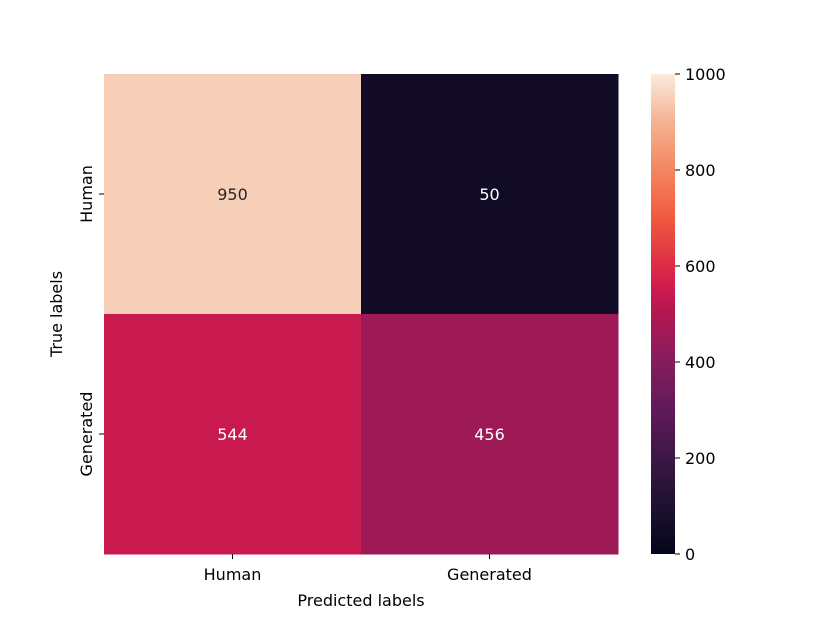  I want to click on y-axis-ticks: Human Generated, so click(90, 320).